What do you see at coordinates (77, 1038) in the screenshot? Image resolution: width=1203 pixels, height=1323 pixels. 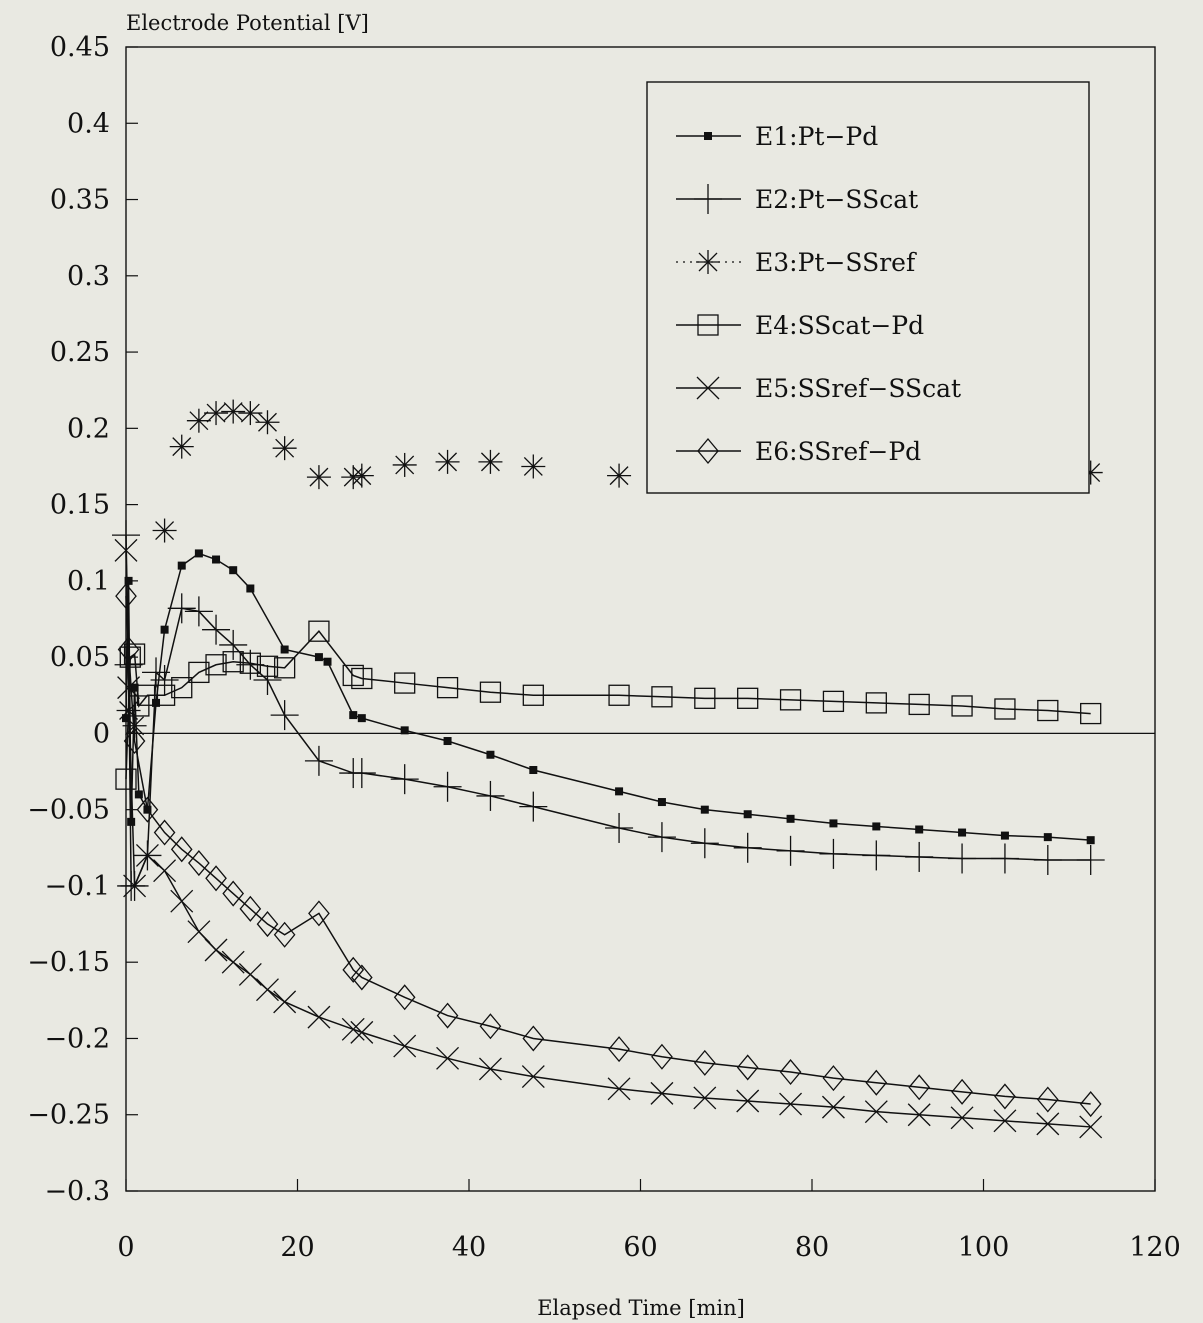 I see `y-tick-label: −0.2` at bounding box center [77, 1038].